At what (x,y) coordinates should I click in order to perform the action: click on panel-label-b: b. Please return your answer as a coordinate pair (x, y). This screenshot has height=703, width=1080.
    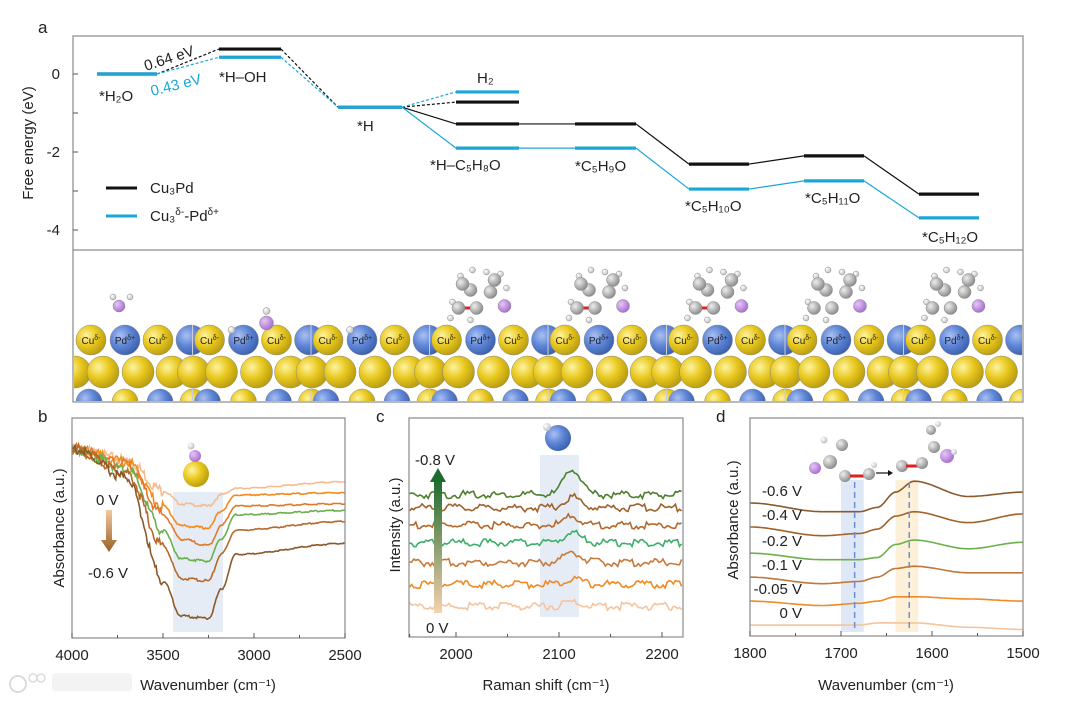
    Looking at the image, I should click on (42, 416).